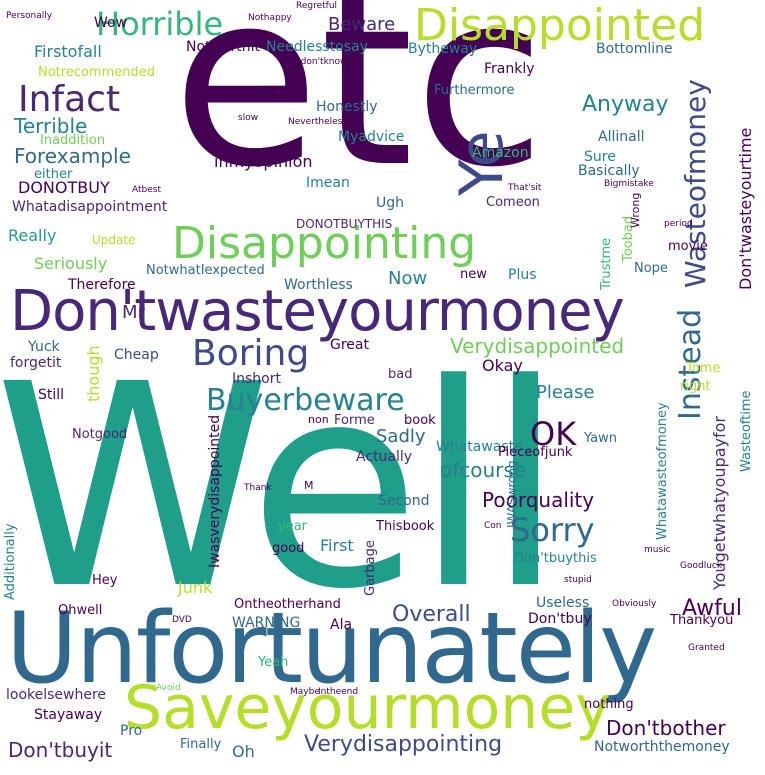 The width and height of the screenshot is (765, 775). What do you see at coordinates (266, 623) in the screenshot?
I see `word-warning: WARNING` at bounding box center [266, 623].